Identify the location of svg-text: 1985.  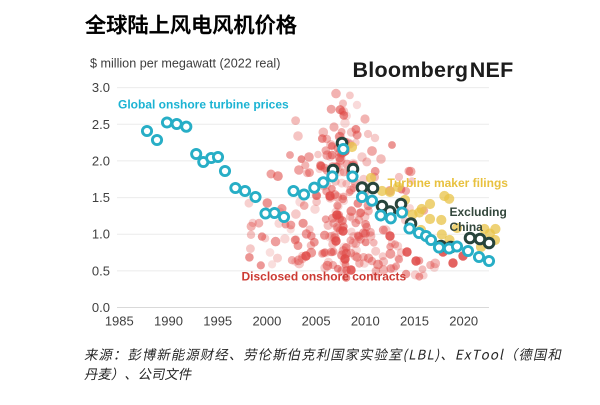
(119, 321).